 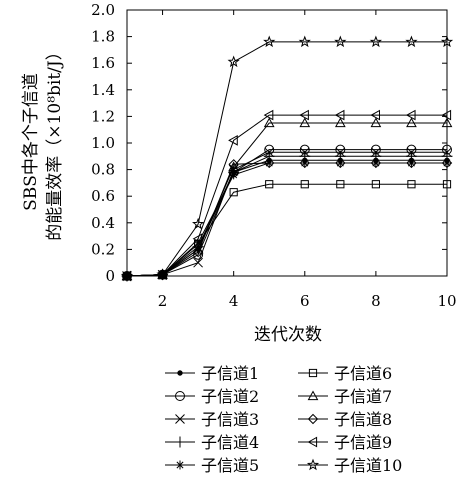 What do you see at coordinates (350, 465) in the screenshot?
I see `legend-item: 子信道10` at bounding box center [350, 465].